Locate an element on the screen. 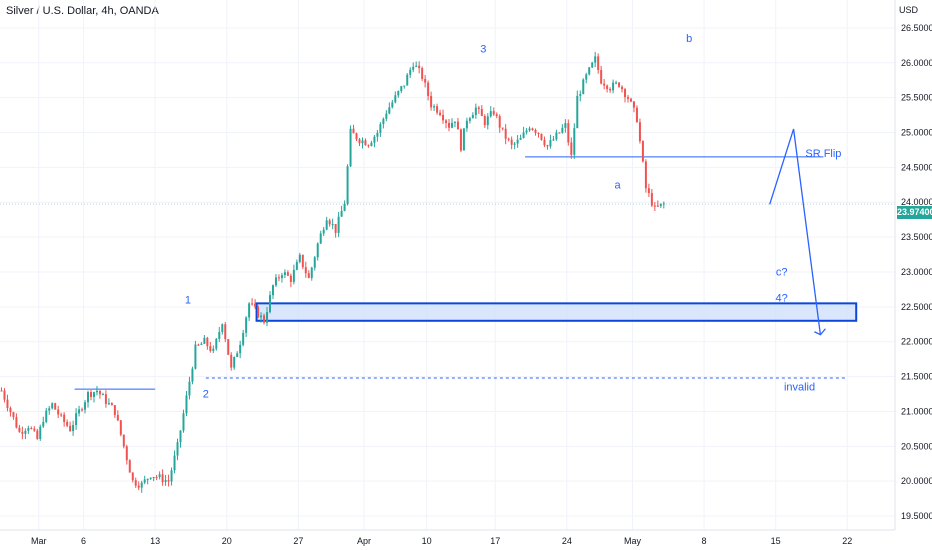  annotation-label: invalid is located at coordinates (799, 388).